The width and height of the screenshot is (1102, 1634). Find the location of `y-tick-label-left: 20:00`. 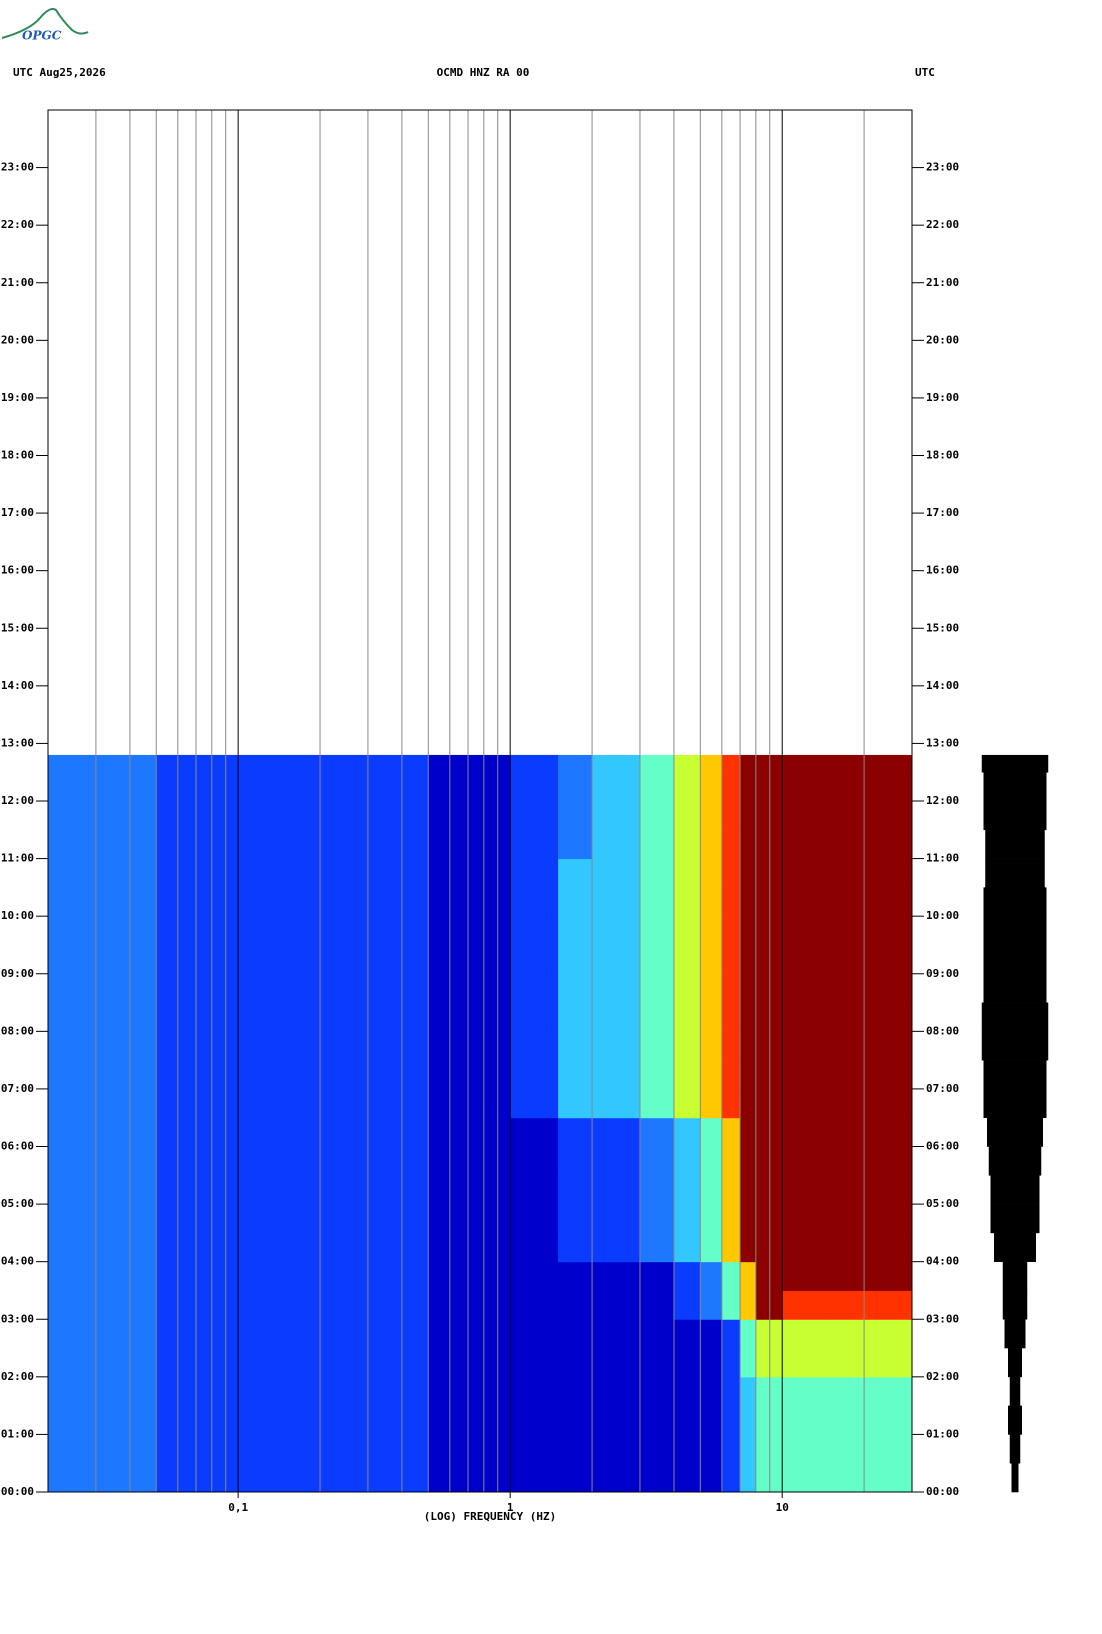

y-tick-label-left: 20:00 is located at coordinates (17, 339).